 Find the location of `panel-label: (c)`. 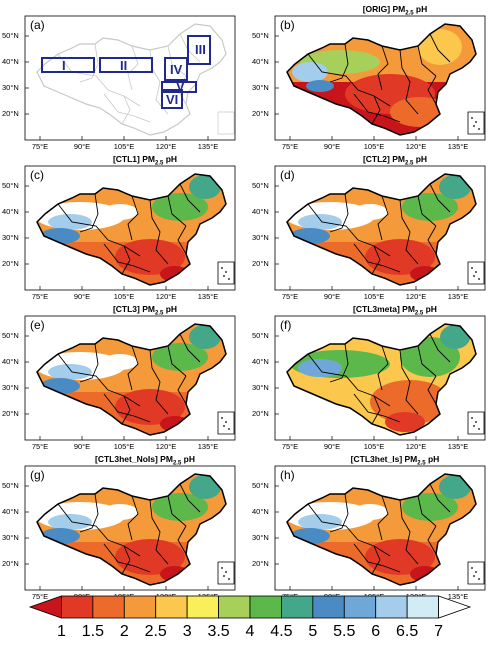

panel-label: (c) is located at coordinates (37, 175).